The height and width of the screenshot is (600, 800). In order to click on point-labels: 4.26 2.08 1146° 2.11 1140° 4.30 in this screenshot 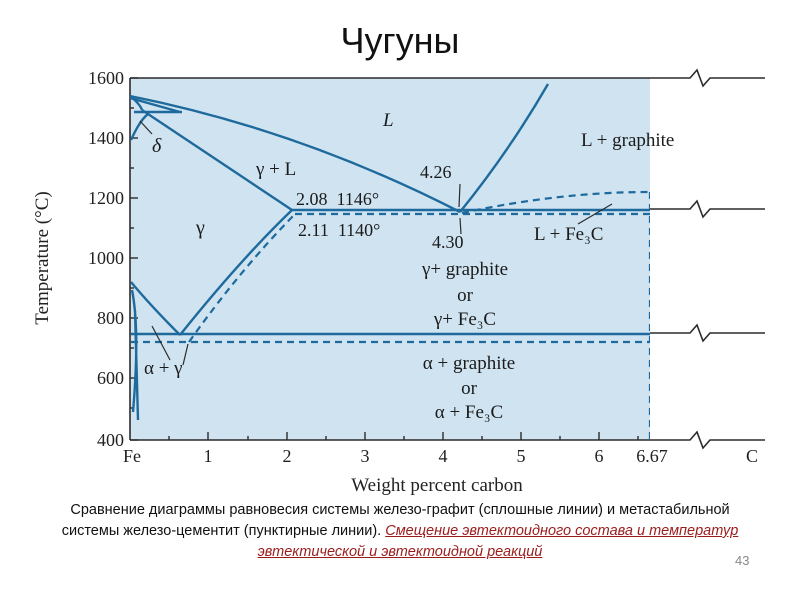, I will do `click(380, 207)`.